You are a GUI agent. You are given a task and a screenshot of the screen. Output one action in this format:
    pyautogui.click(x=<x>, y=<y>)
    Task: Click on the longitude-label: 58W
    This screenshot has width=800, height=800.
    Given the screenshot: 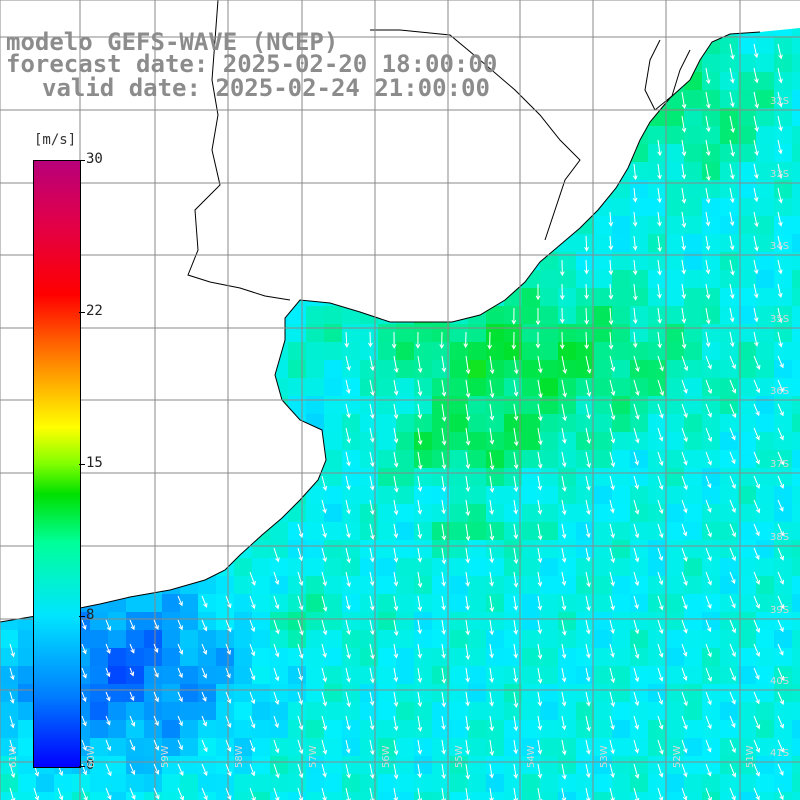 What is the action you would take?
    pyautogui.click(x=239, y=756)
    